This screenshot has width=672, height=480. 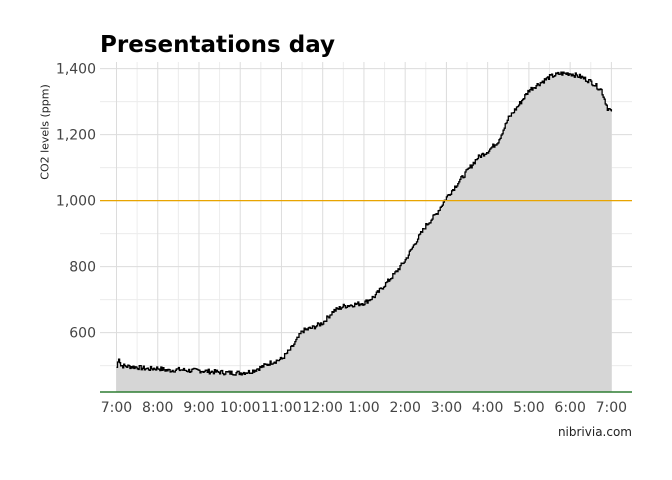 What do you see at coordinates (594, 432) in the screenshot?
I see `source-credit: nibrivia.com` at bounding box center [594, 432].